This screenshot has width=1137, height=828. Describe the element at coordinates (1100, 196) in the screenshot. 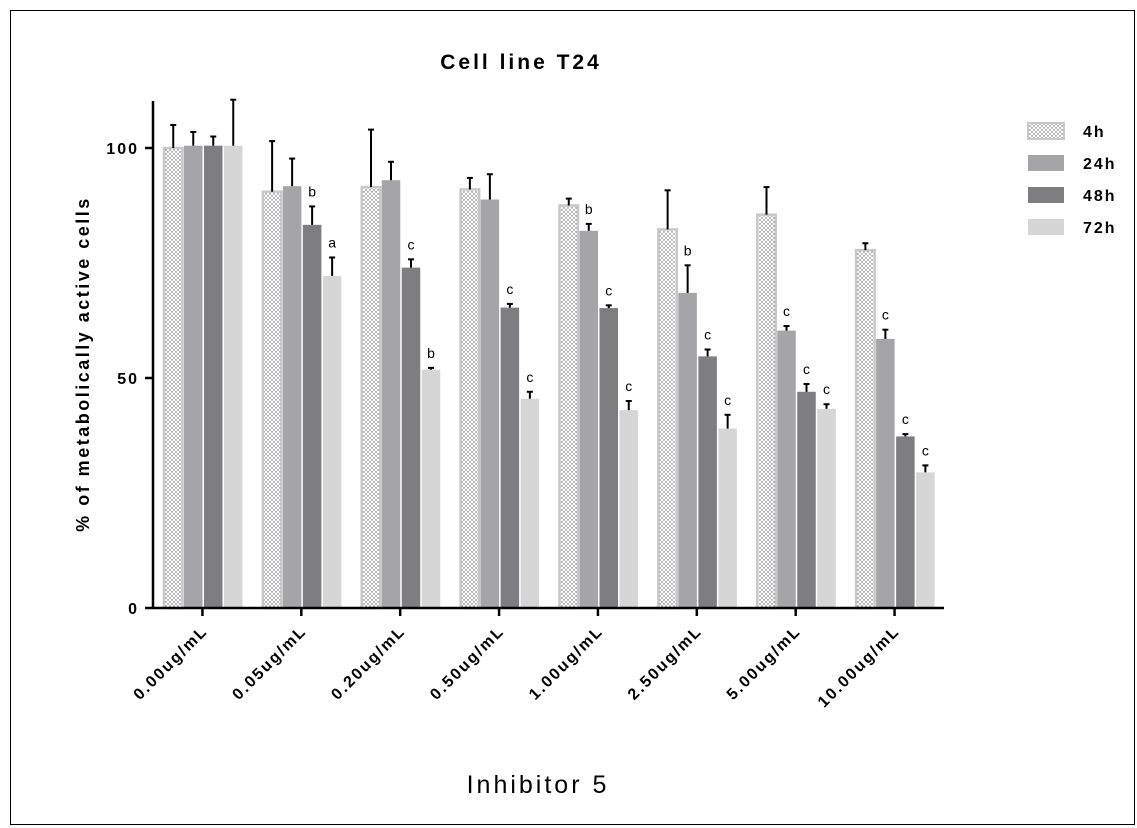

I see `legend-label: 48h` at that location.